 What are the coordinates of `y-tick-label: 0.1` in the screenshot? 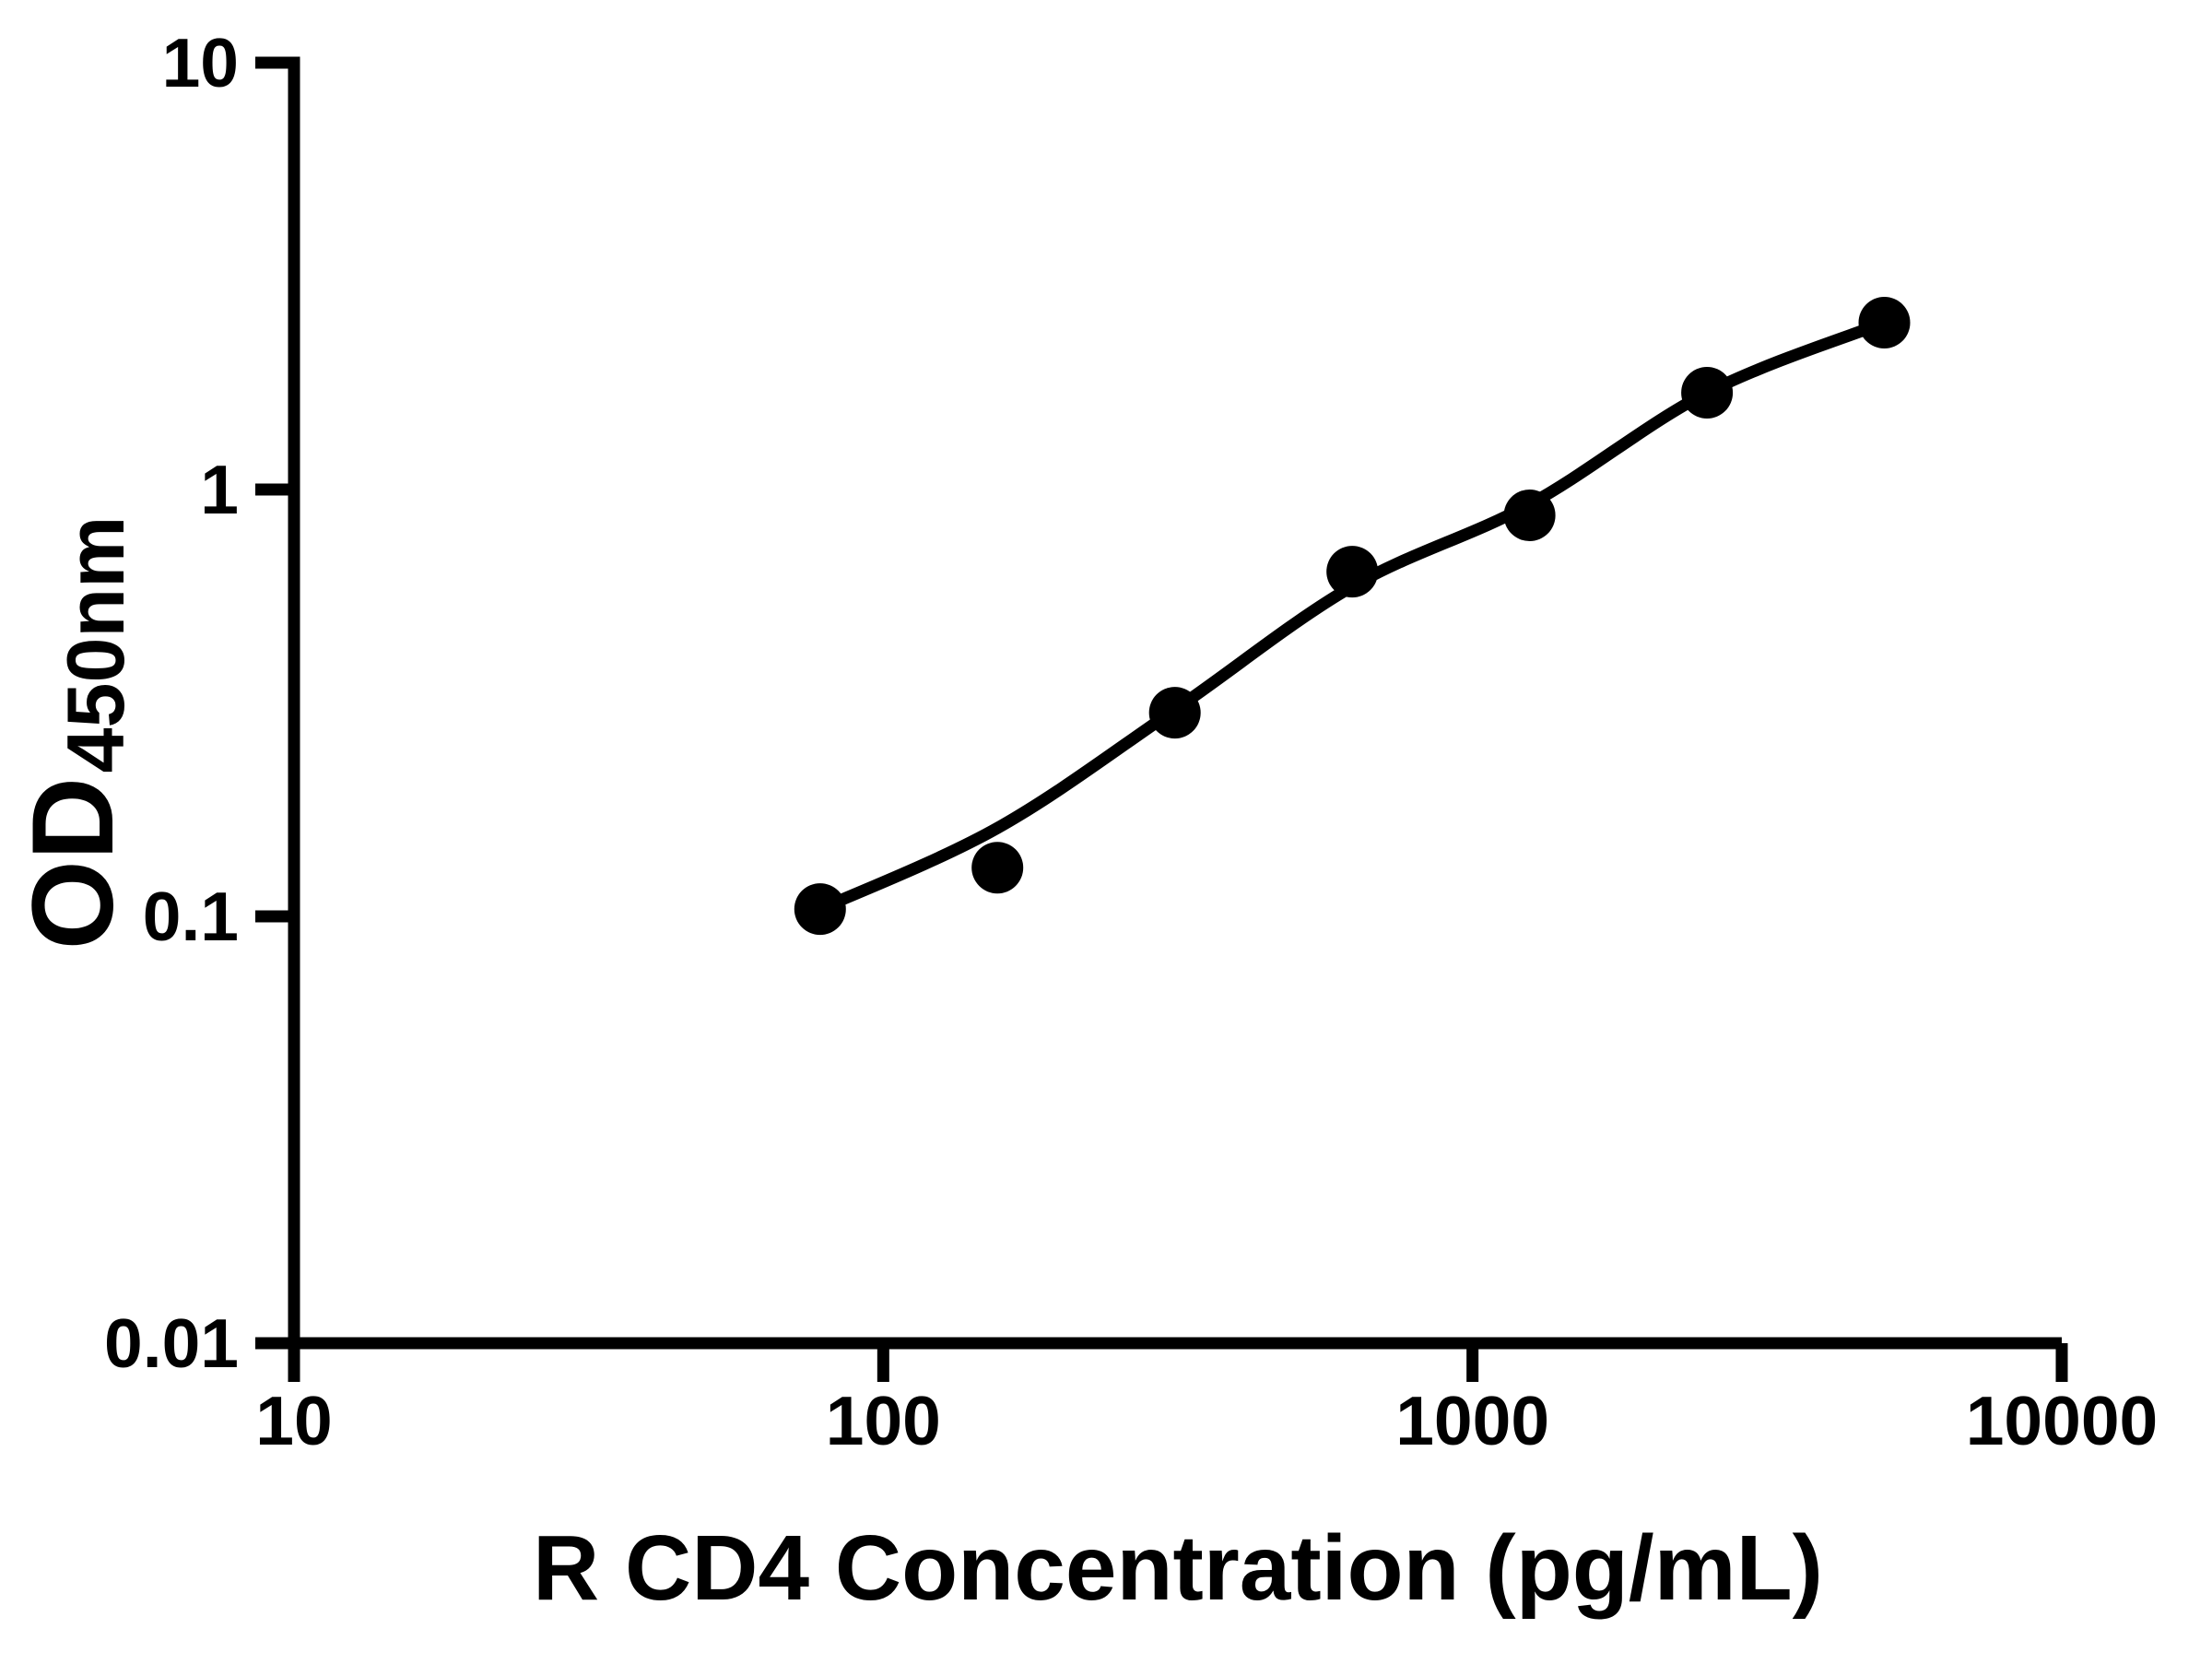 It's located at (191, 916).